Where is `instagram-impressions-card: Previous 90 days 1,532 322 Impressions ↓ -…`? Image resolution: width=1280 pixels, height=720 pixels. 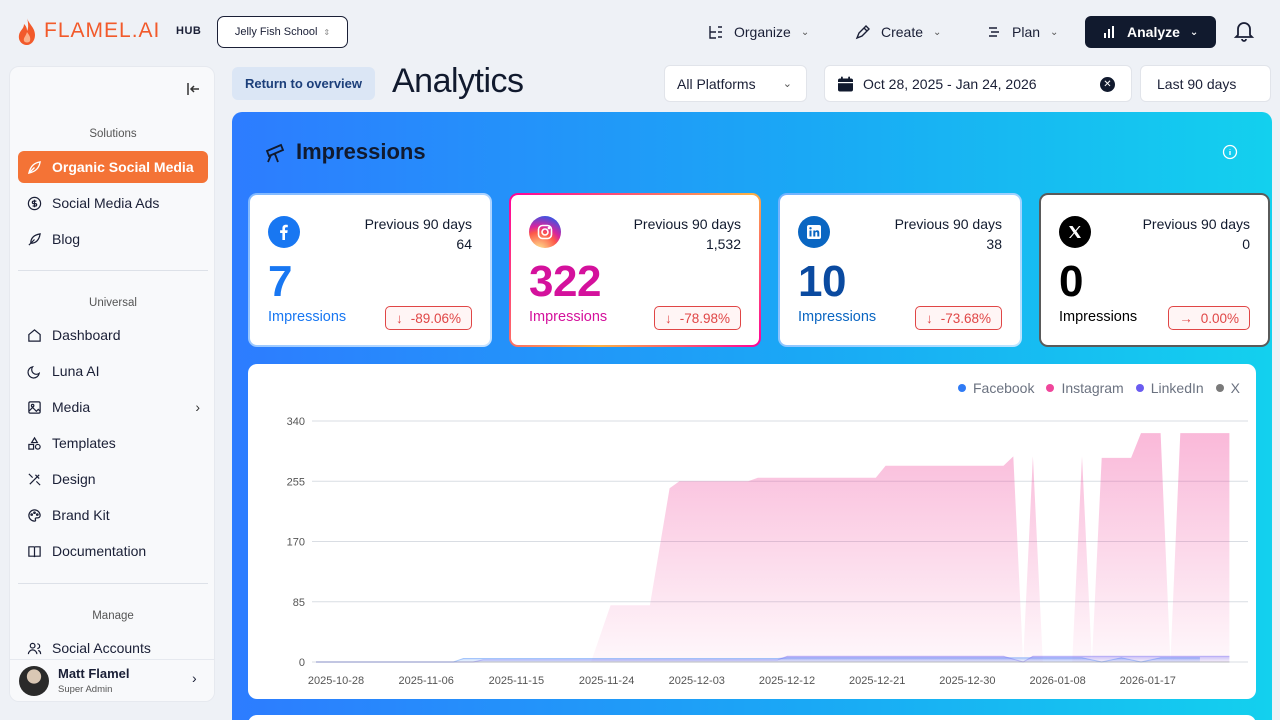 instagram-impressions-card: Previous 90 days 1,532 322 Impressions ↓ -… is located at coordinates (635, 270).